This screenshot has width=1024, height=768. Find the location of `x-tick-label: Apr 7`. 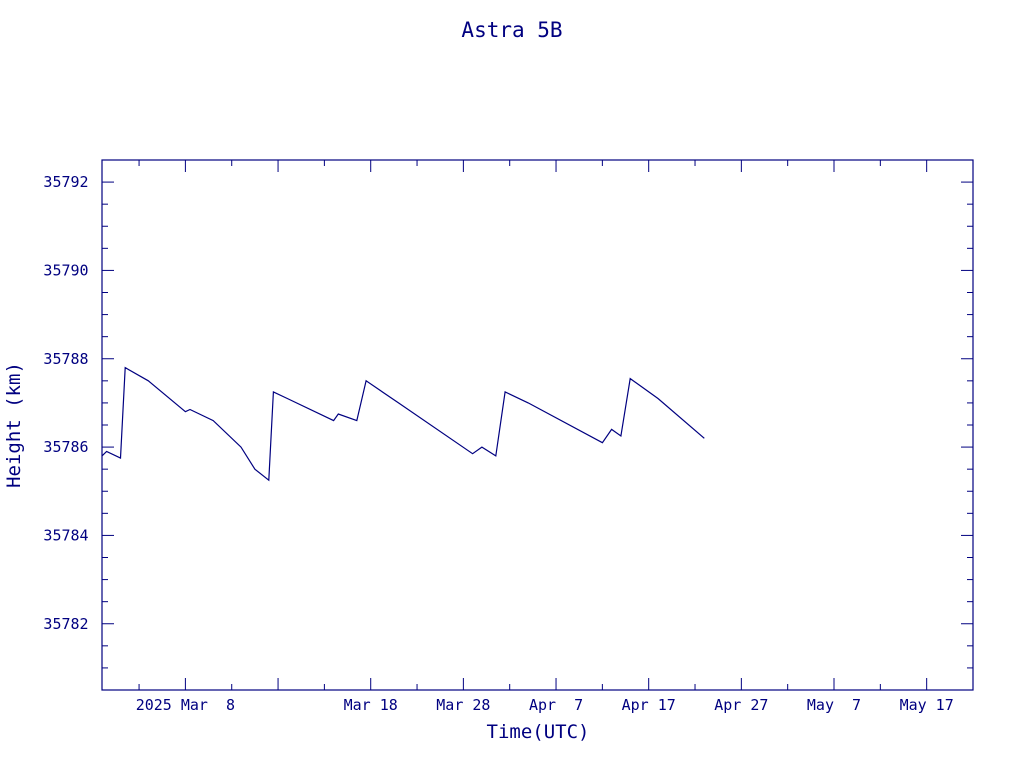

x-tick-label: Apr 7 is located at coordinates (556, 705).